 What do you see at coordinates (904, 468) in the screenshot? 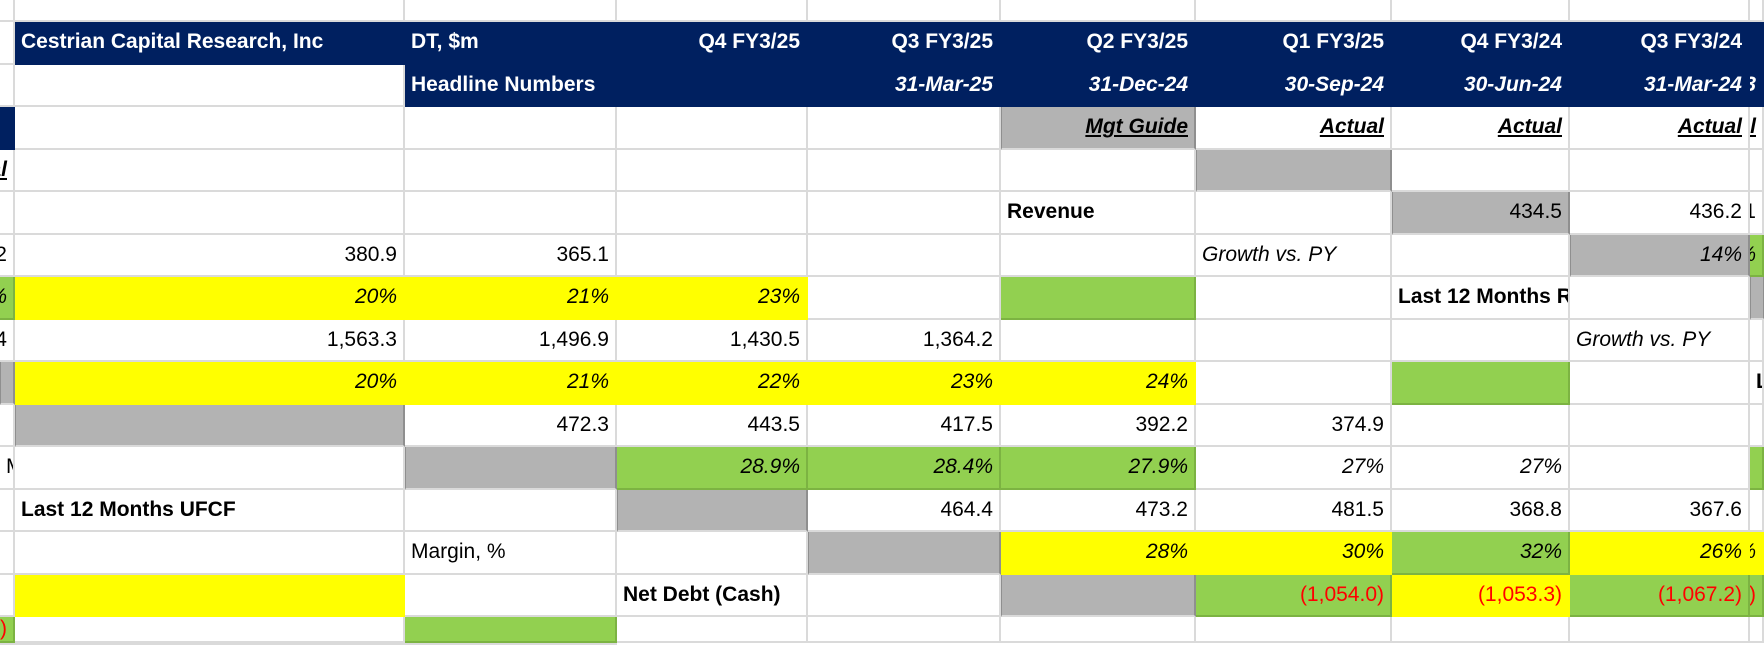
I see `value-cell: 28.4%` at bounding box center [904, 468].